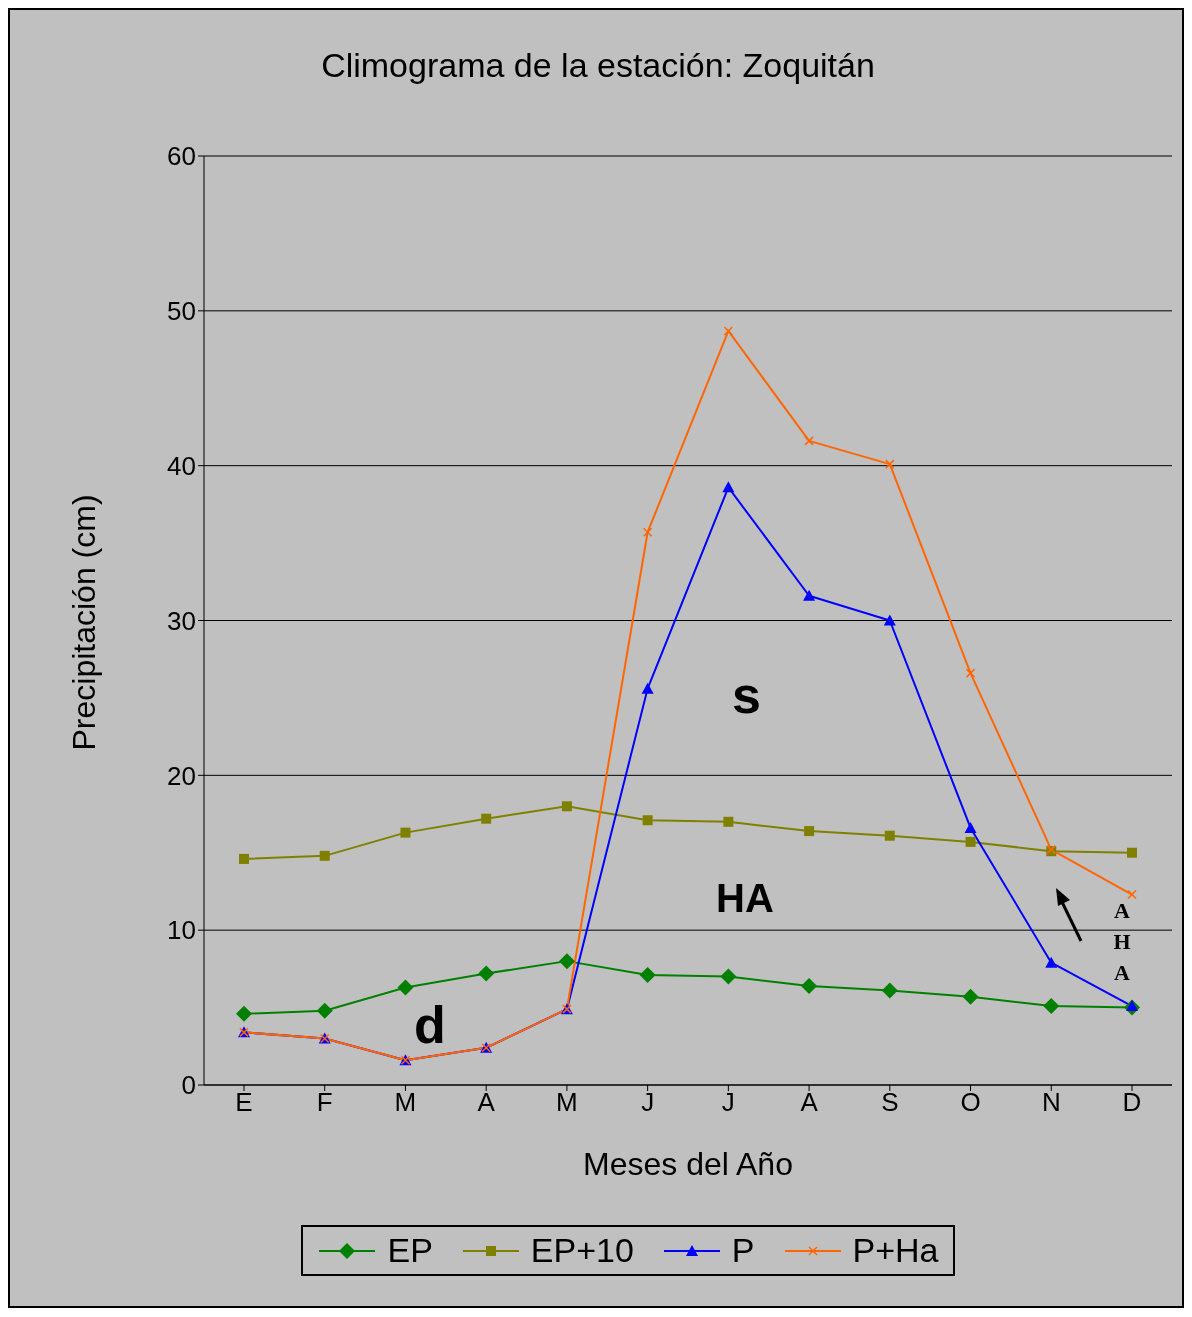  What do you see at coordinates (181, 156) in the screenshot?
I see `y-tick-label: 60` at bounding box center [181, 156].